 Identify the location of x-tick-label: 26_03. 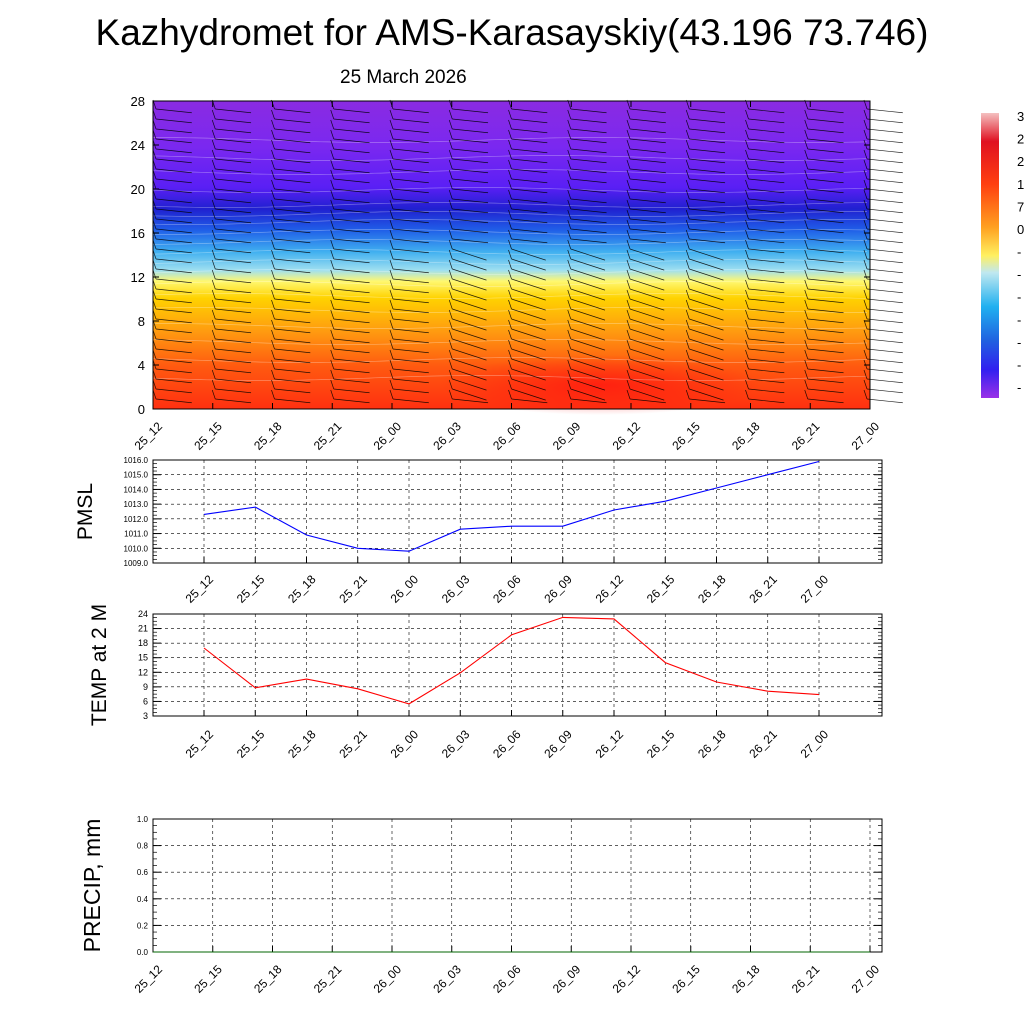
(456, 589).